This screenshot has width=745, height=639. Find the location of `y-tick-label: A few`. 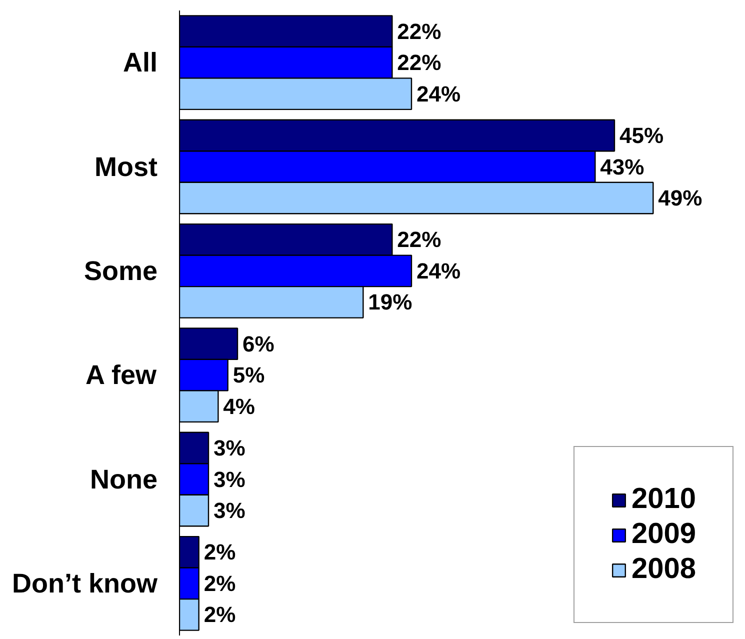

y-tick-label: A few is located at coordinates (121, 375).